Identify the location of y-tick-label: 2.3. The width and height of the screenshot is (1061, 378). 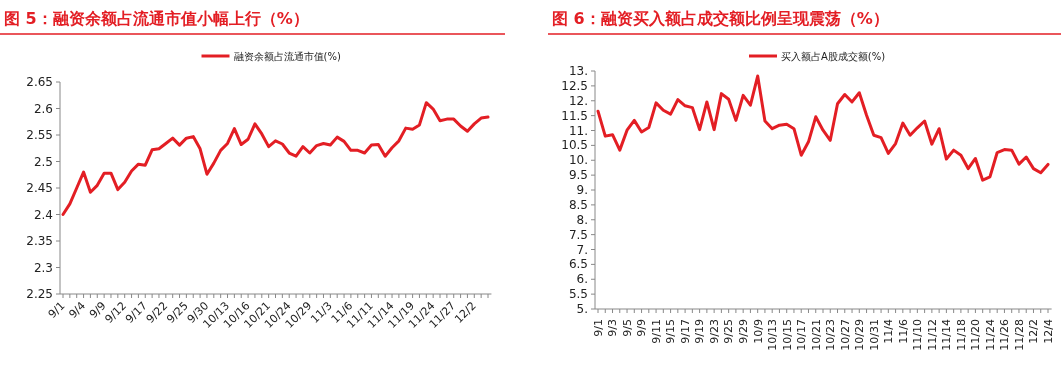
(43, 267).